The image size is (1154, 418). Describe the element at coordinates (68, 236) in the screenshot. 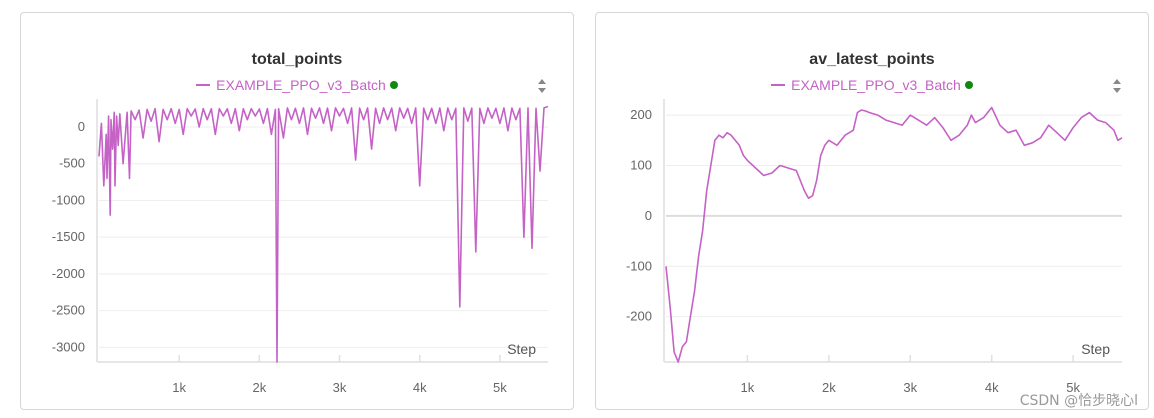

I see `y-tick-label: -1500` at that location.